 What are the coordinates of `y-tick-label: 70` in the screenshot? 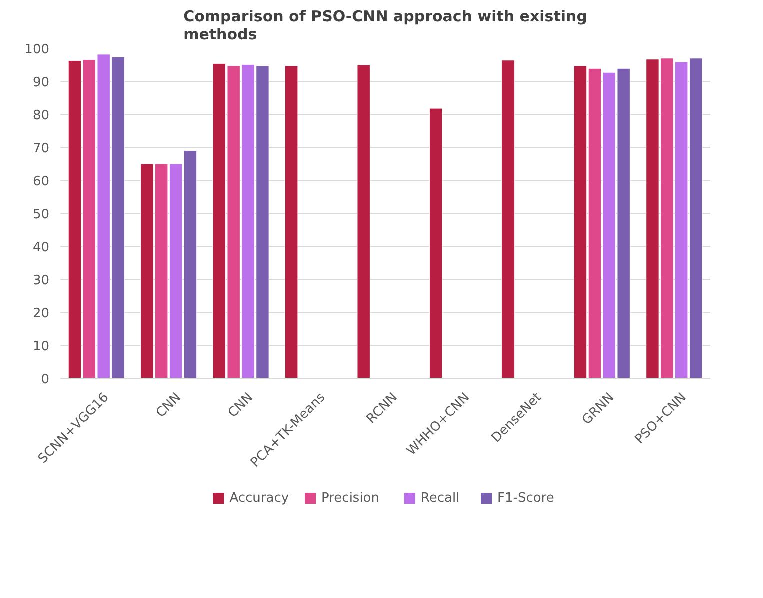 It's located at (41, 149).